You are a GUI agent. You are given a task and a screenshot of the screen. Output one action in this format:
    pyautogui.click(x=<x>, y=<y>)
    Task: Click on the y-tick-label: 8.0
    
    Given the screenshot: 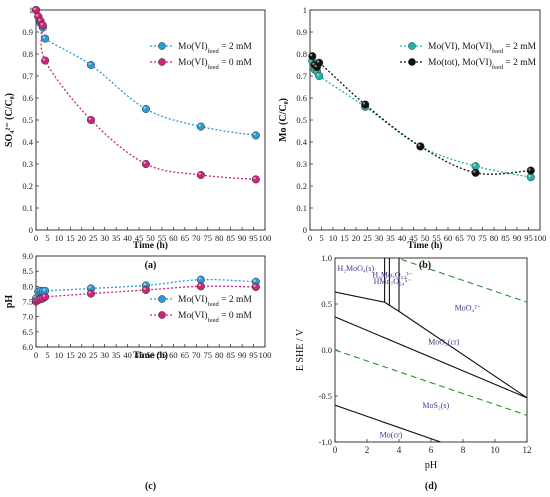 What is the action you would take?
    pyautogui.click(x=27, y=286)
    